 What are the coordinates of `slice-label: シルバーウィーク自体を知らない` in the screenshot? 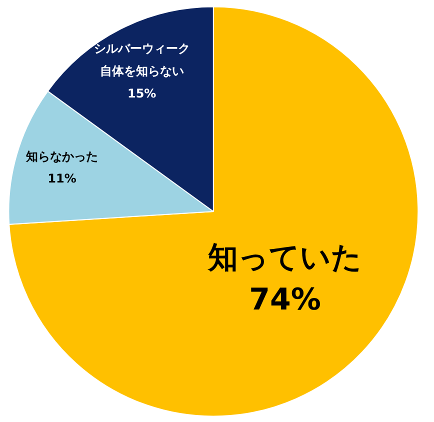 It's located at (142, 60).